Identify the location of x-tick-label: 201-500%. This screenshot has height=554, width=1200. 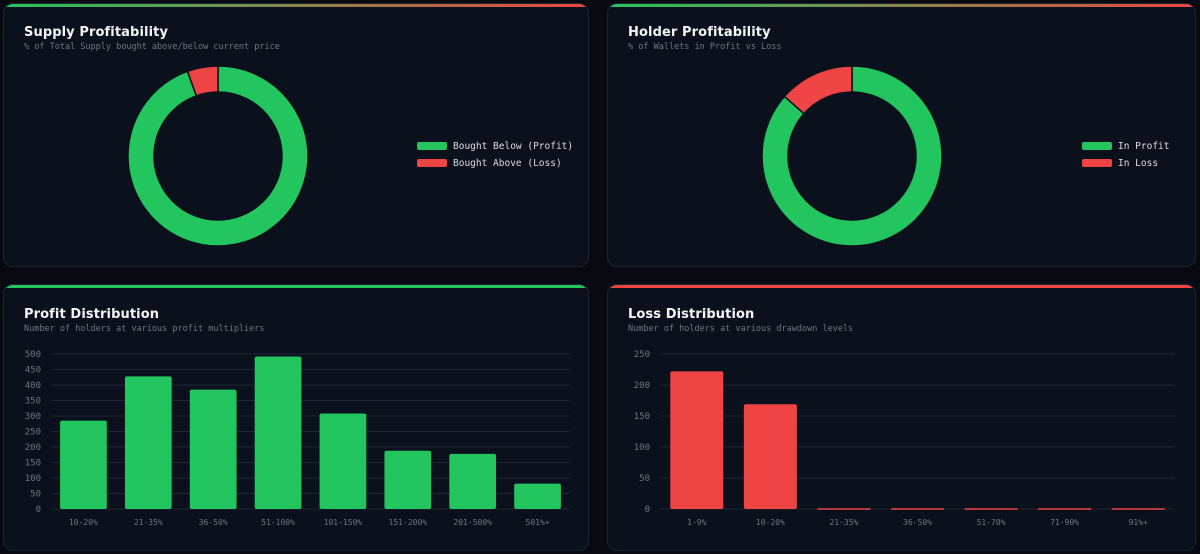
(472, 522).